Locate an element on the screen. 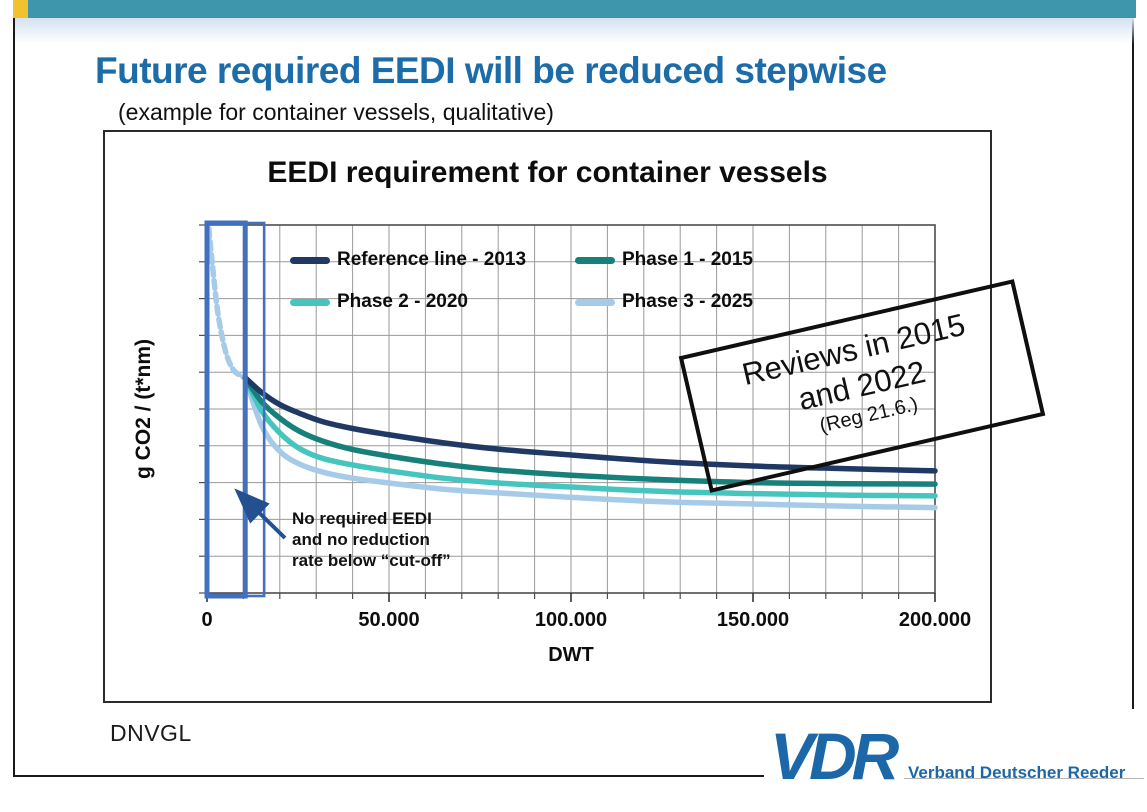 This screenshot has height=812, width=1147. legend-label: Phase 3 - 2025 is located at coordinates (687, 301).